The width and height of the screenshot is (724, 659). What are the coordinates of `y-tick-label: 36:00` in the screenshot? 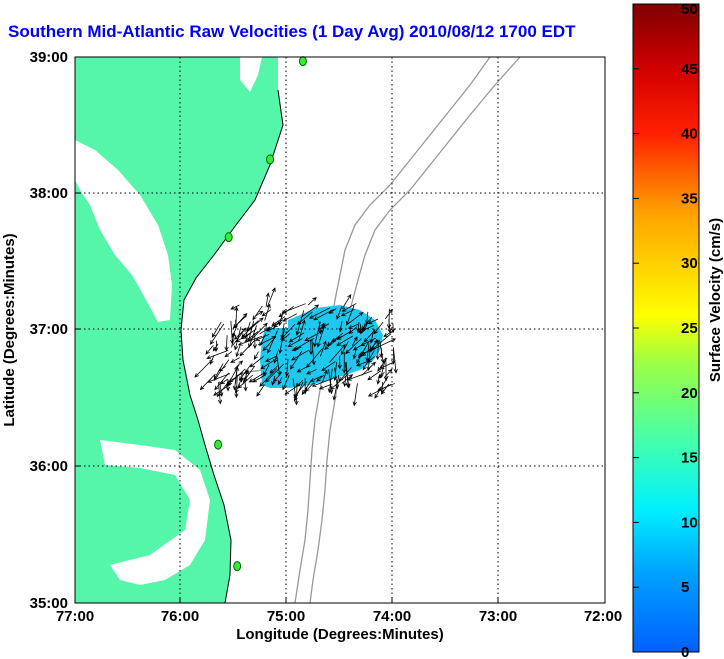 It's located at (49, 466).